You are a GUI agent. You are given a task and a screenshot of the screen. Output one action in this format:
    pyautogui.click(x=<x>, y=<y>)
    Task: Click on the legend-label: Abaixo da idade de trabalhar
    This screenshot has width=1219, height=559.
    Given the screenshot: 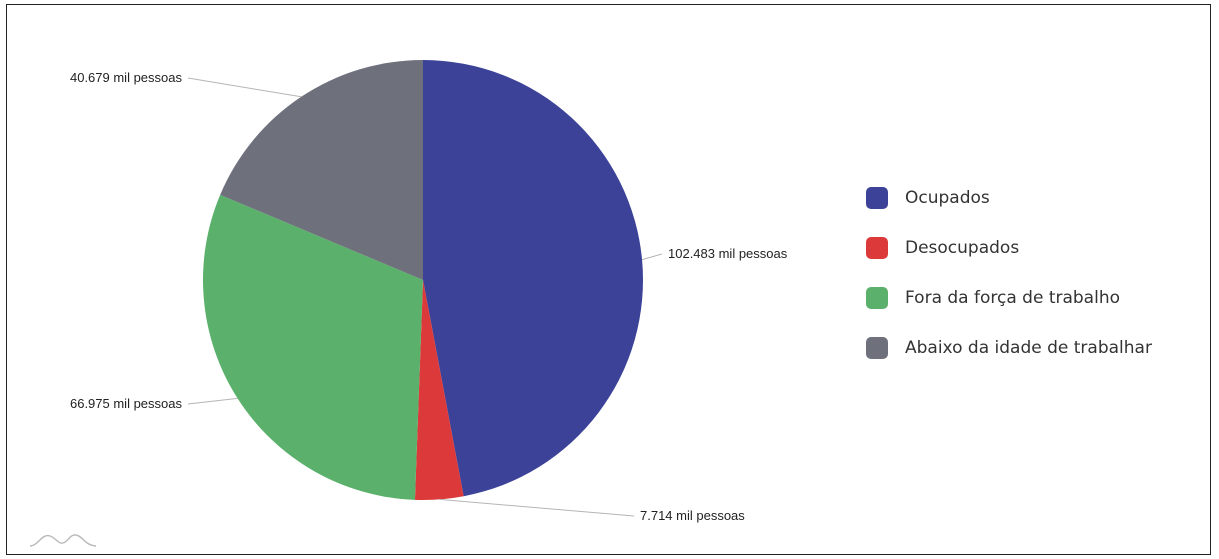 What is the action you would take?
    pyautogui.click(x=1028, y=347)
    